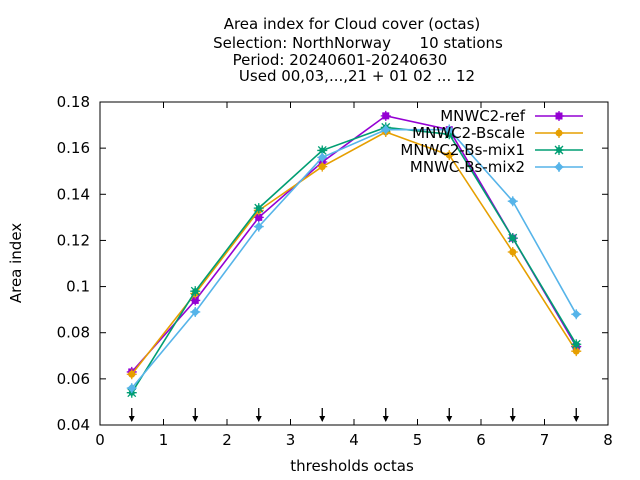 The image size is (640, 480). What do you see at coordinates (468, 133) in the screenshot?
I see `legend-label: MNWC2-Bscale` at bounding box center [468, 133].